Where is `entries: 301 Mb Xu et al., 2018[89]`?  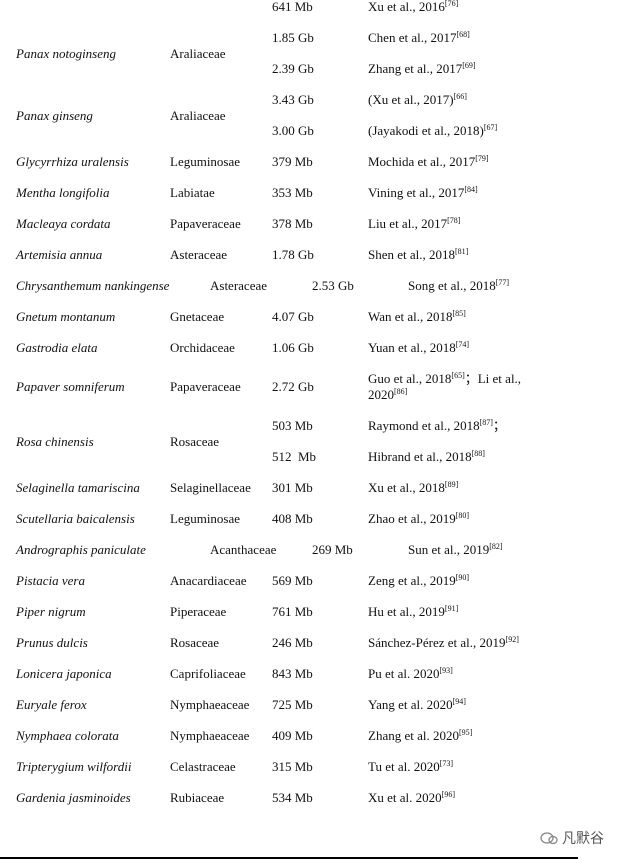 entries: 301 Mb Xu et al., 2018[89] is located at coordinates (405, 488).